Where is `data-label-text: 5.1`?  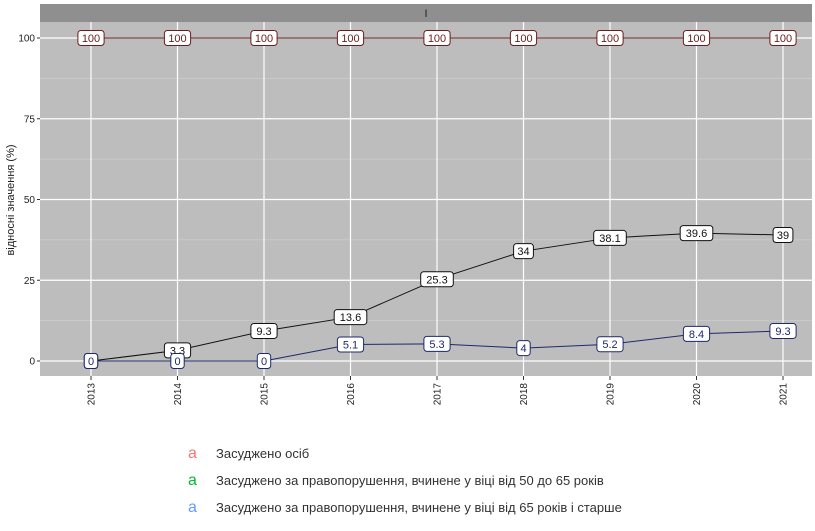 data-label-text: 5.1 is located at coordinates (350, 346).